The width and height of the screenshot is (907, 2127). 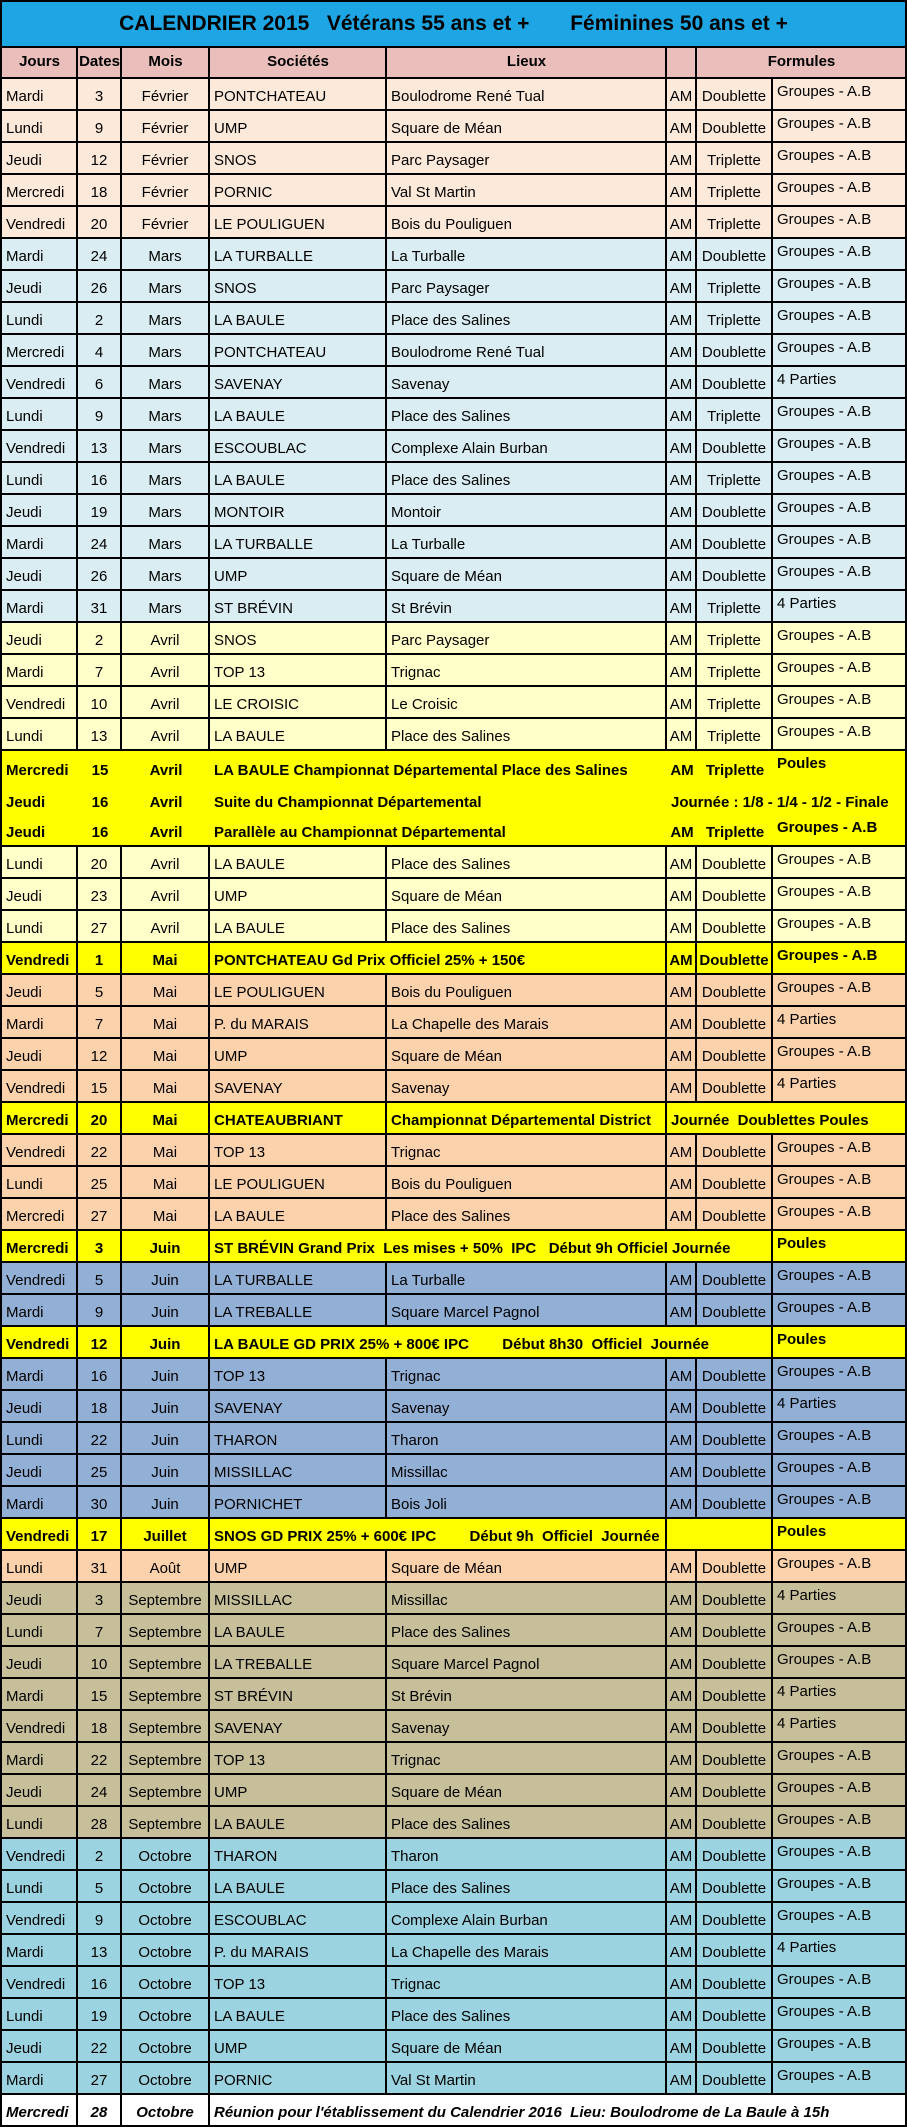 What do you see at coordinates (37, 770) in the screenshot?
I see `cell-day: Mercredi` at bounding box center [37, 770].